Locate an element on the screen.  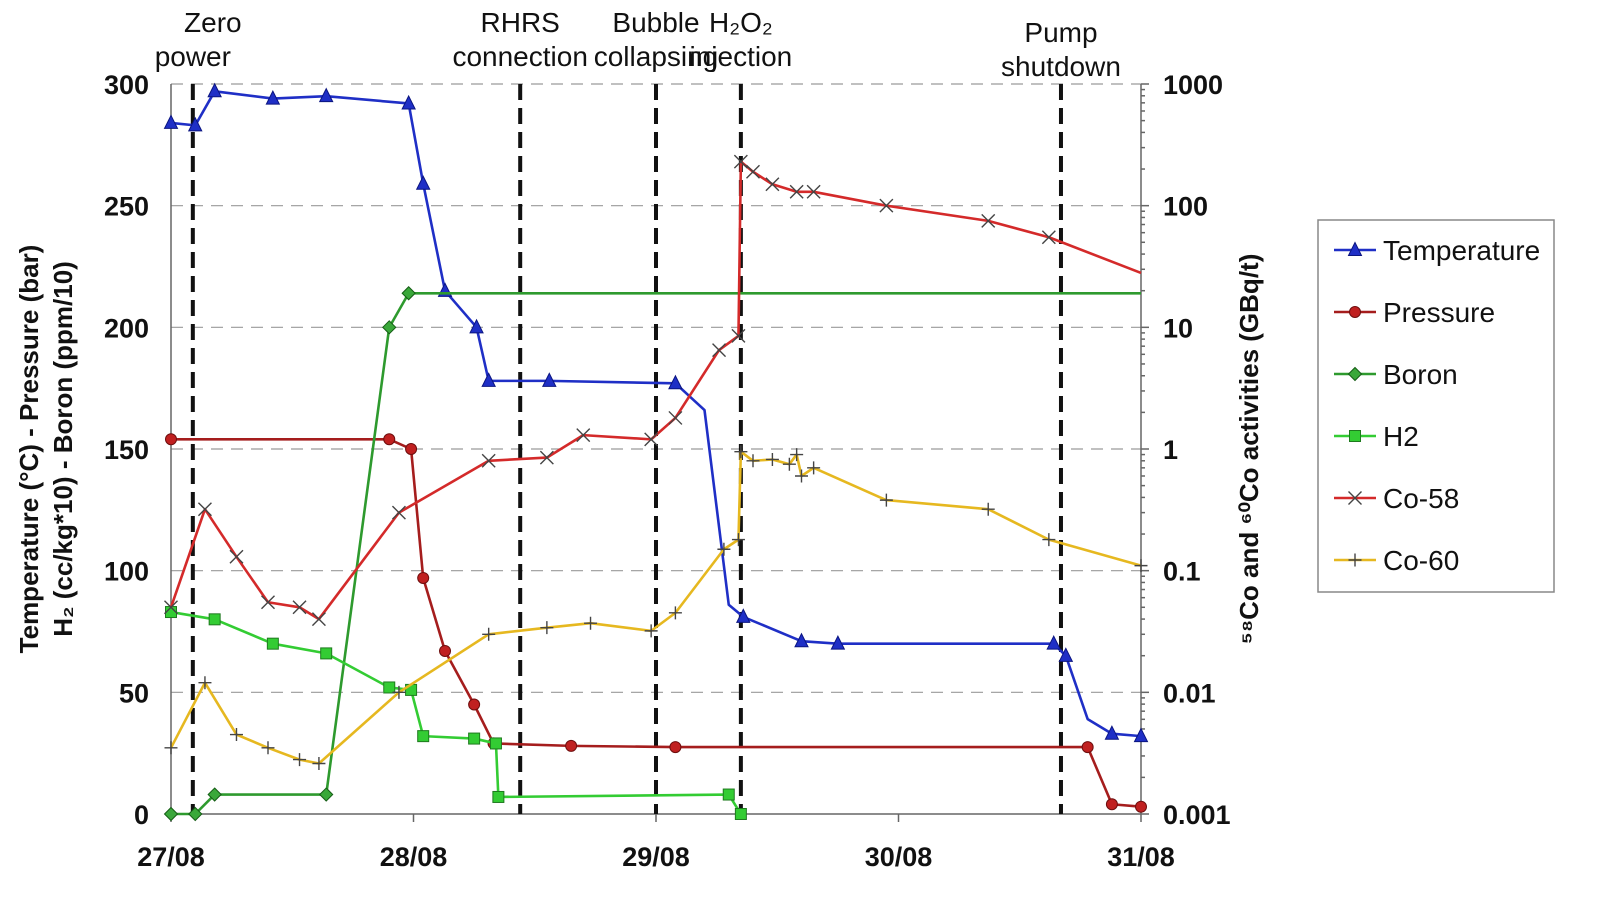
x-tick-label: 30/08 is located at coordinates (899, 857).